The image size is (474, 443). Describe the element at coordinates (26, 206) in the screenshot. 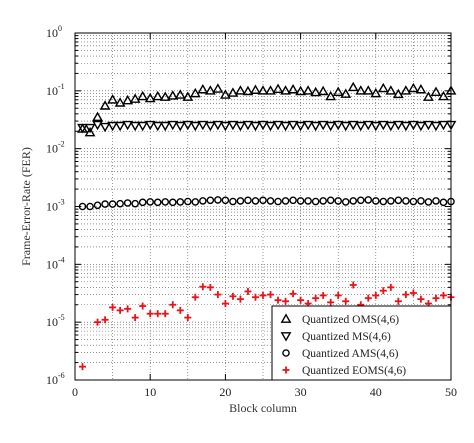

I see `y-axis-title: Frame-Error-Rate (FER)` at that location.